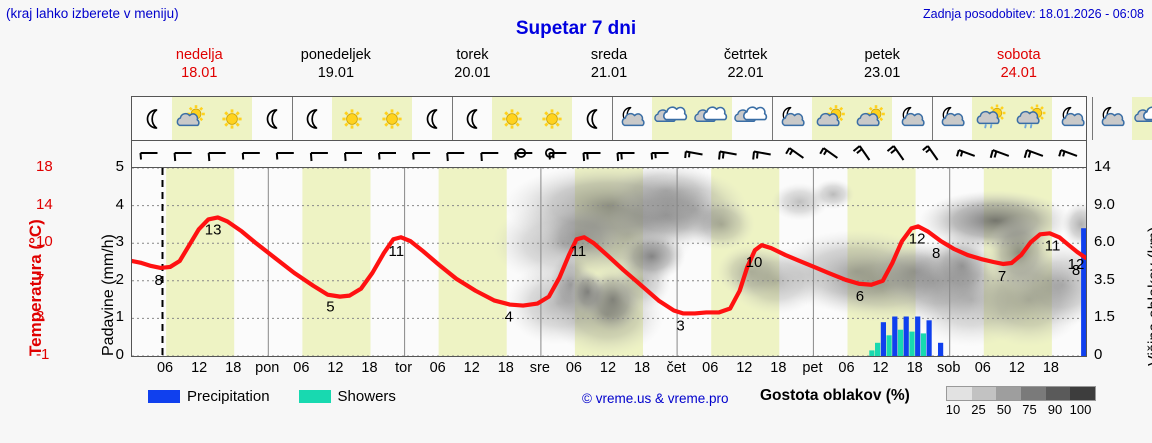  Describe the element at coordinates (1104, 242) in the screenshot. I see `cloud-tick: 6.0` at that location.